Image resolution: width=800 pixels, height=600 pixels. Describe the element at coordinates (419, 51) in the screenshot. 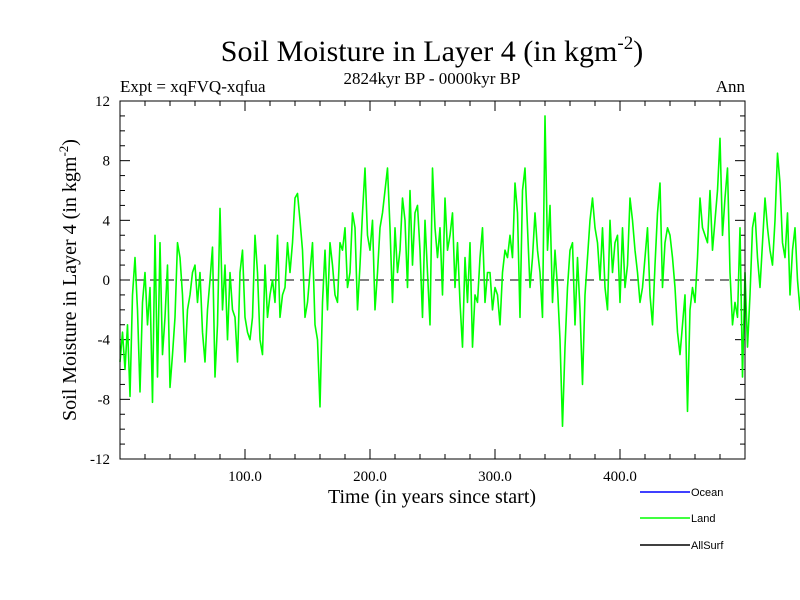

I see `chart-title-main: Soil Moisture in Layer 4 (in kgm` at that location.